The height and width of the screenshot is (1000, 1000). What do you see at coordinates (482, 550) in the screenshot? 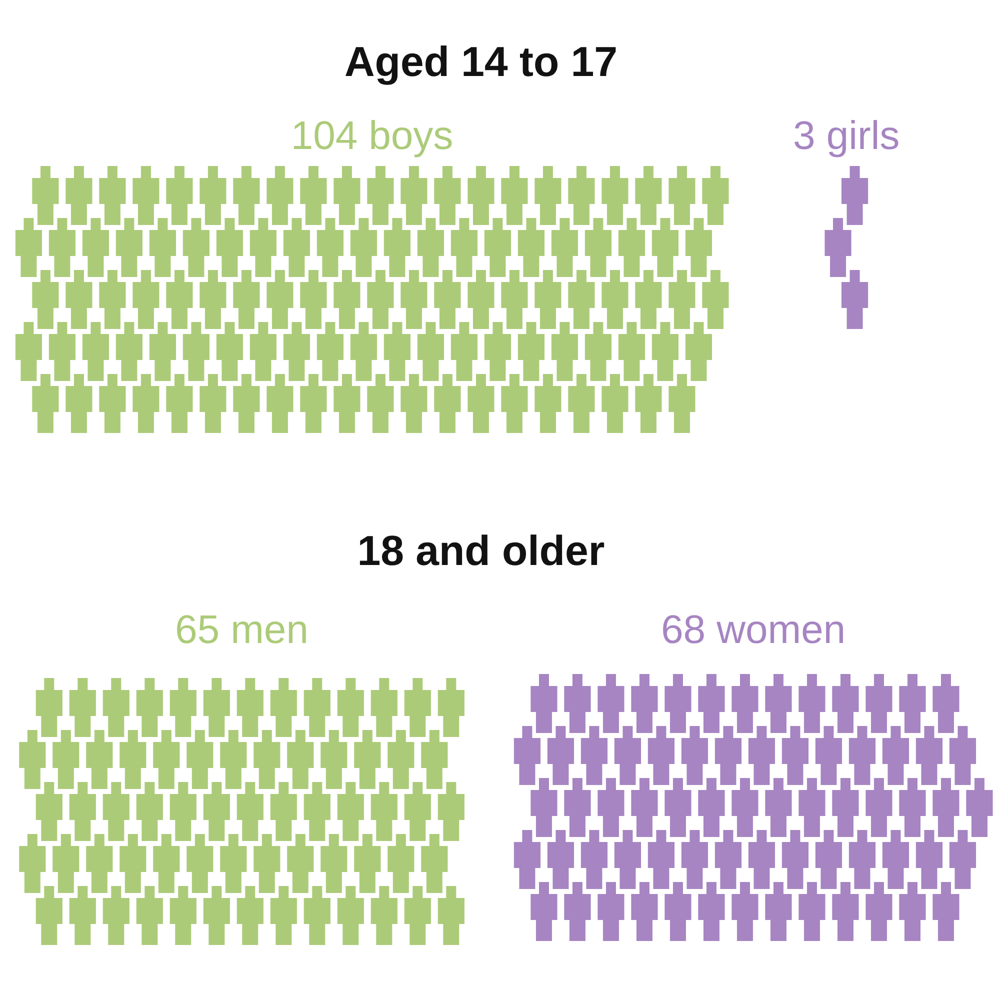
I see `text: 18 and older` at bounding box center [482, 550].